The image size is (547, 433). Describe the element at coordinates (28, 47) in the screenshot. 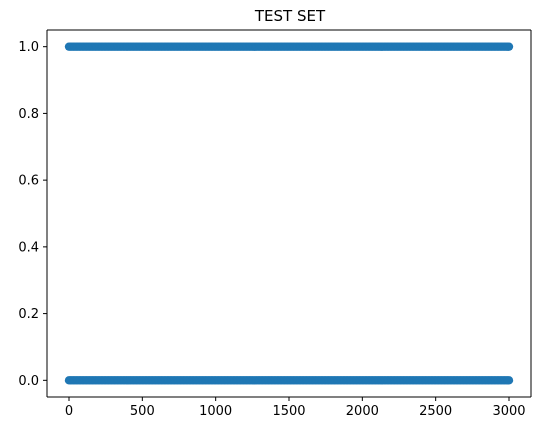

I see `y-tick-label: 1.0` at that location.